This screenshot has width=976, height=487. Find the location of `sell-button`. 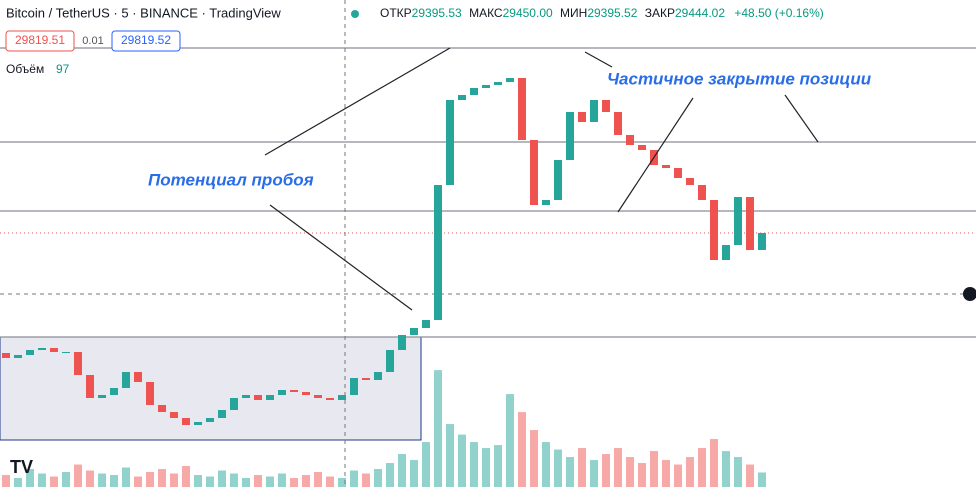

sell-button is located at coordinates (40, 41).